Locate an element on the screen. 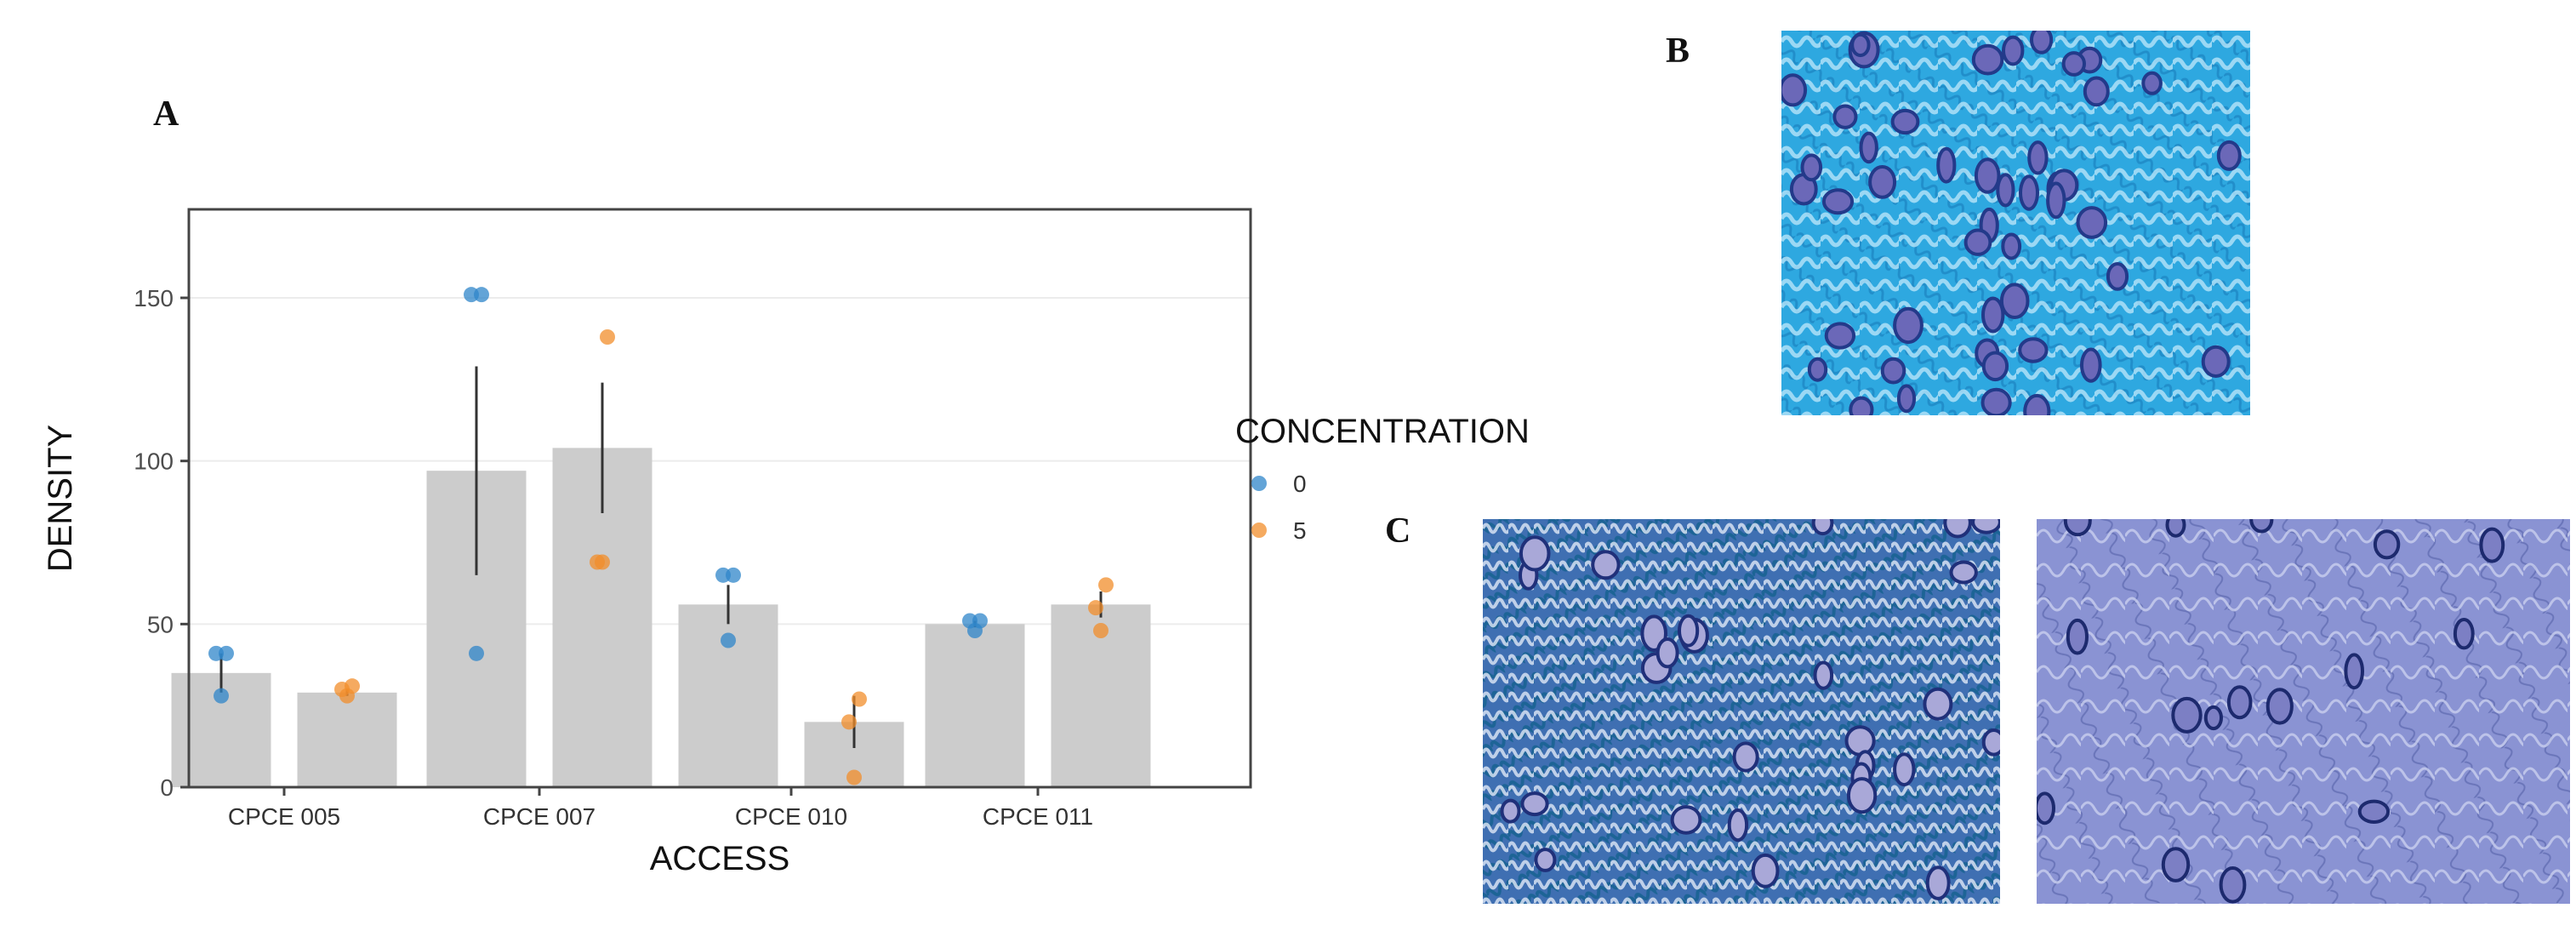 Image resolution: width=2576 pixels, height=931 pixels. legend-label: 0 is located at coordinates (1300, 484).